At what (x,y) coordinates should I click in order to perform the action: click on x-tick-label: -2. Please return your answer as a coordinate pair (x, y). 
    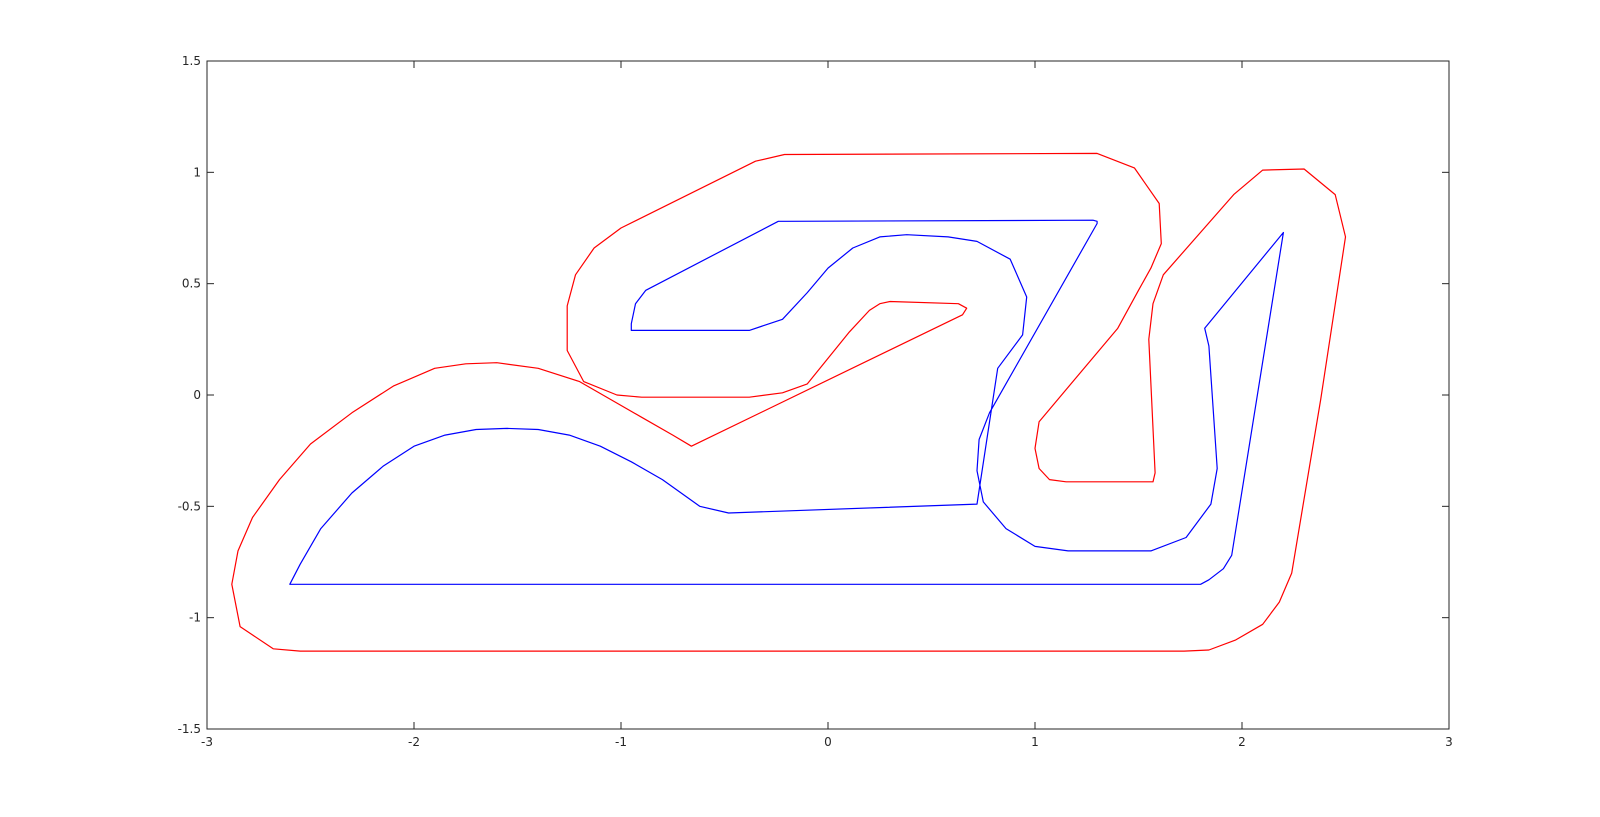
    Looking at the image, I should click on (414, 742).